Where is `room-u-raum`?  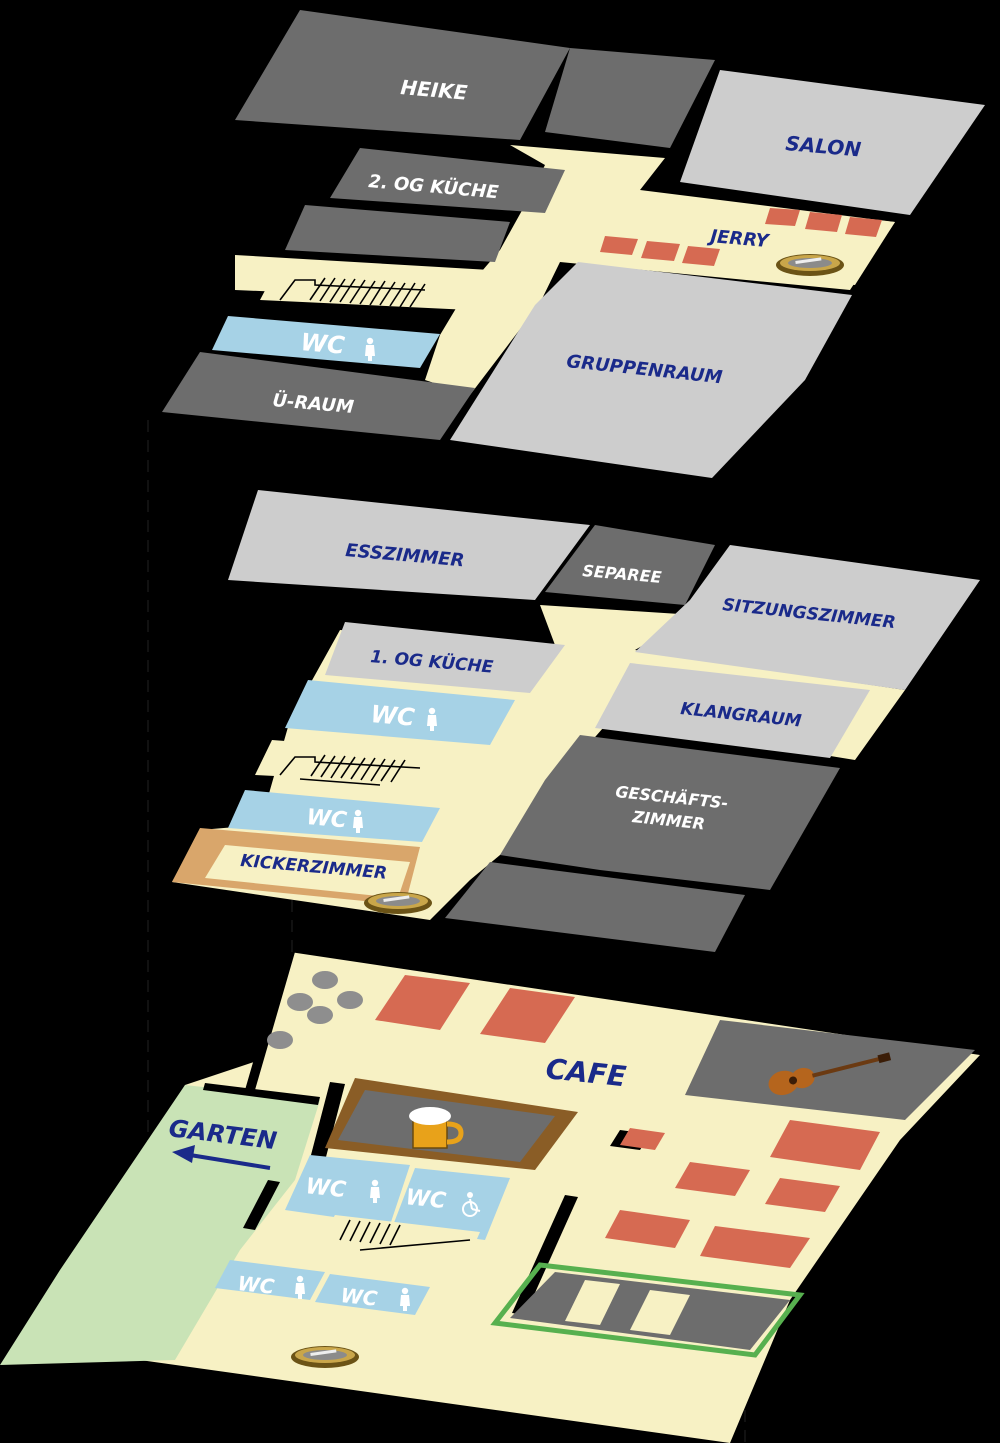
room-u-raum is located at coordinates (318, 396).